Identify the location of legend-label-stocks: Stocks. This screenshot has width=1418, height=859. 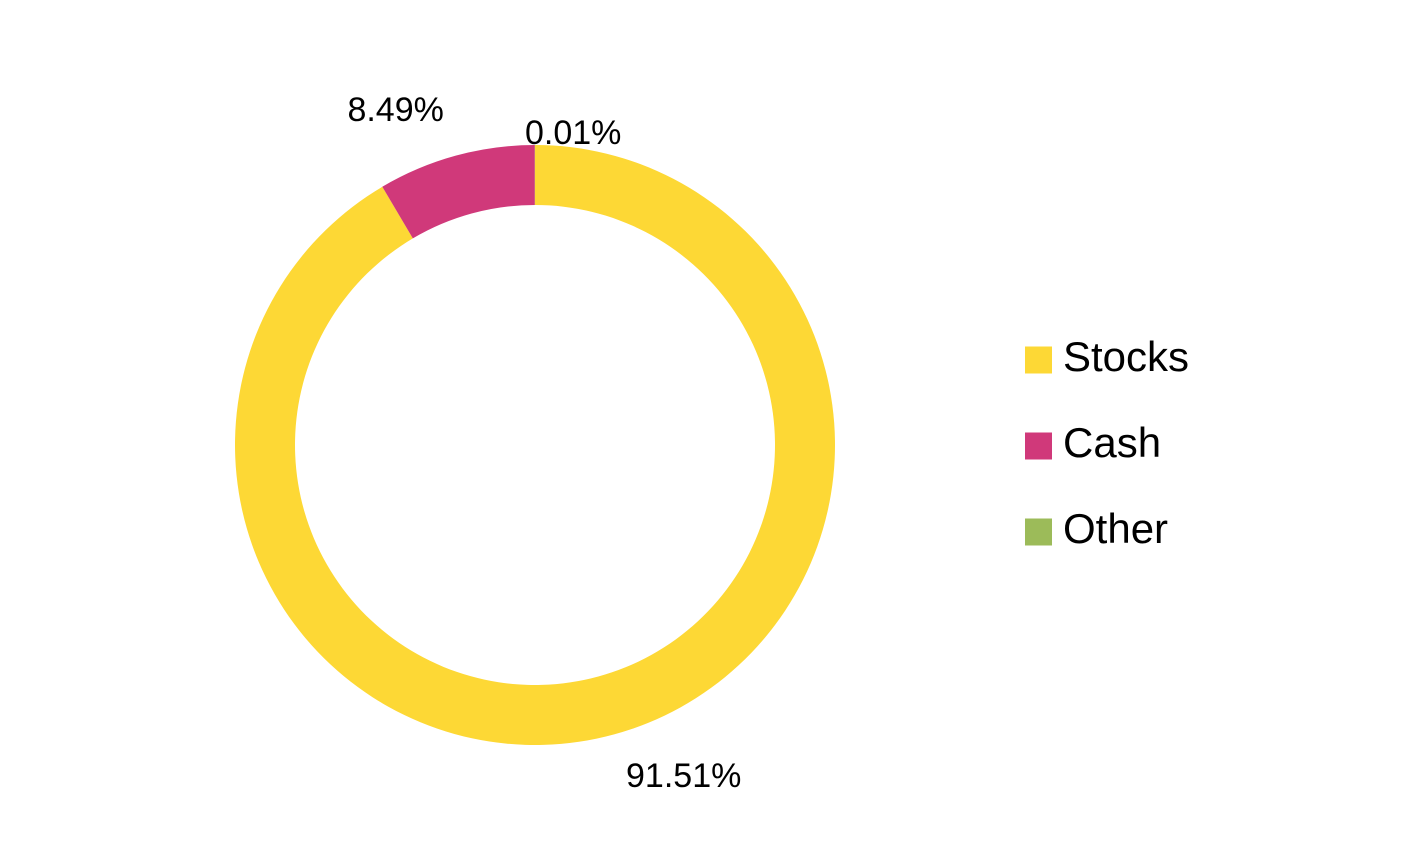
(1126, 356).